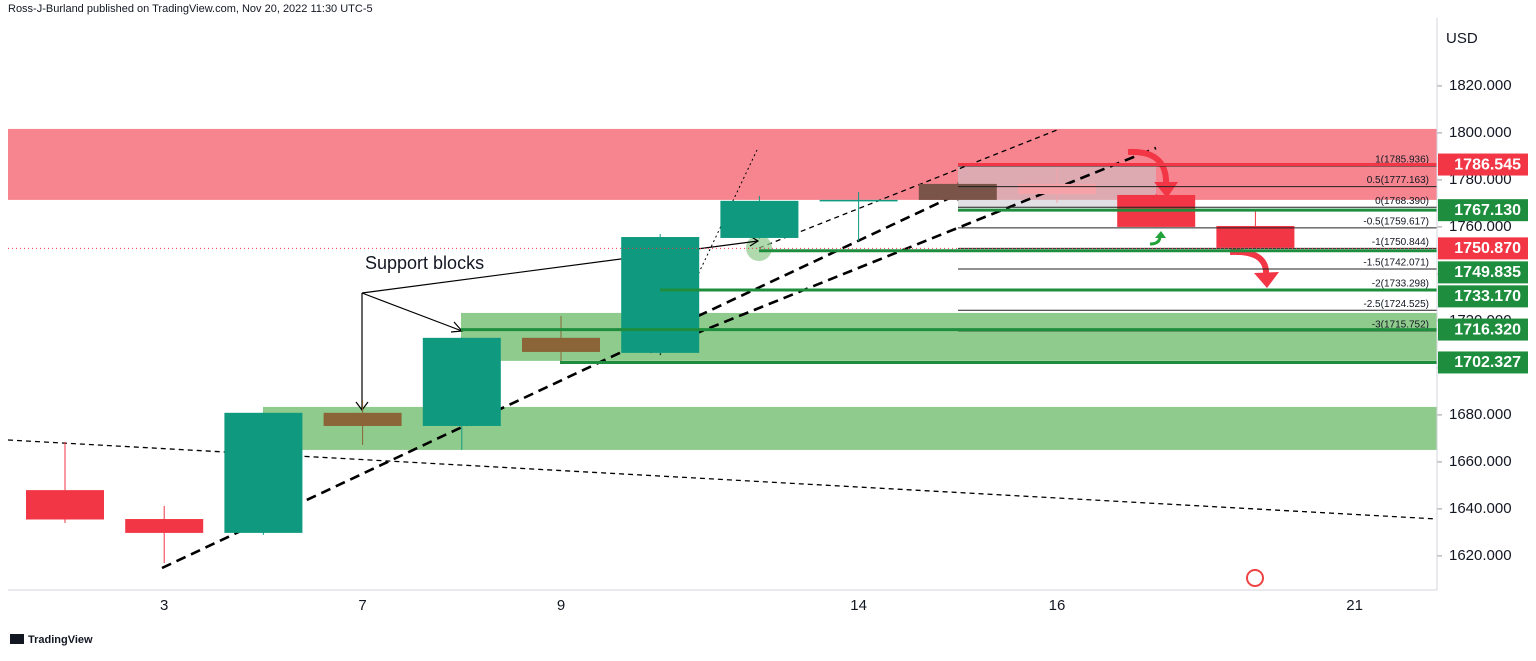 This screenshot has width=1536, height=661. Describe the element at coordinates (17, 639) in the screenshot. I see `logo` at that location.